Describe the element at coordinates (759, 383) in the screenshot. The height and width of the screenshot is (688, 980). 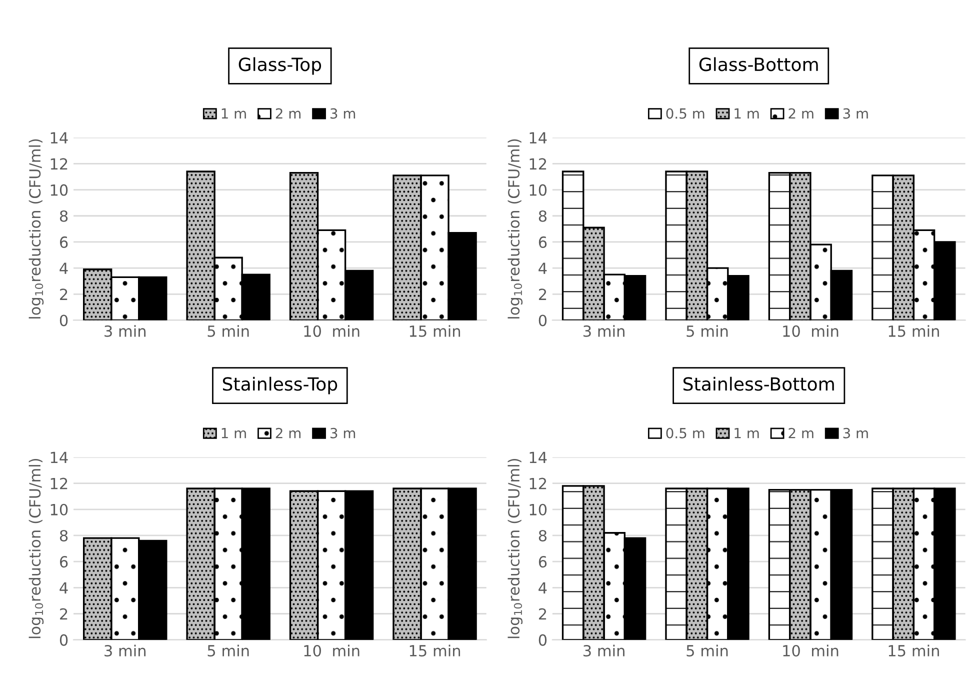
I see `chart-title: Stainless-Bottom` at that location.